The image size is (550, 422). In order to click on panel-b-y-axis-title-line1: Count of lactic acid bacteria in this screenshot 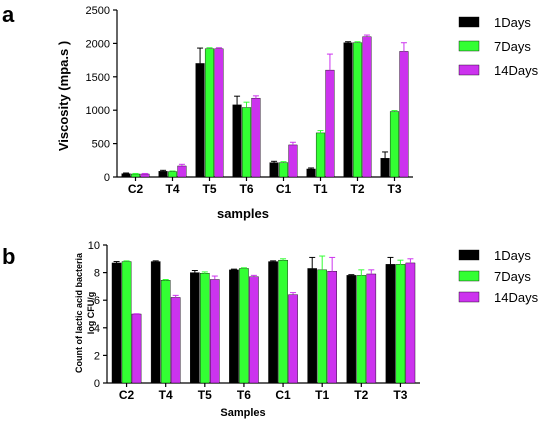, I will do `click(79, 312)`.